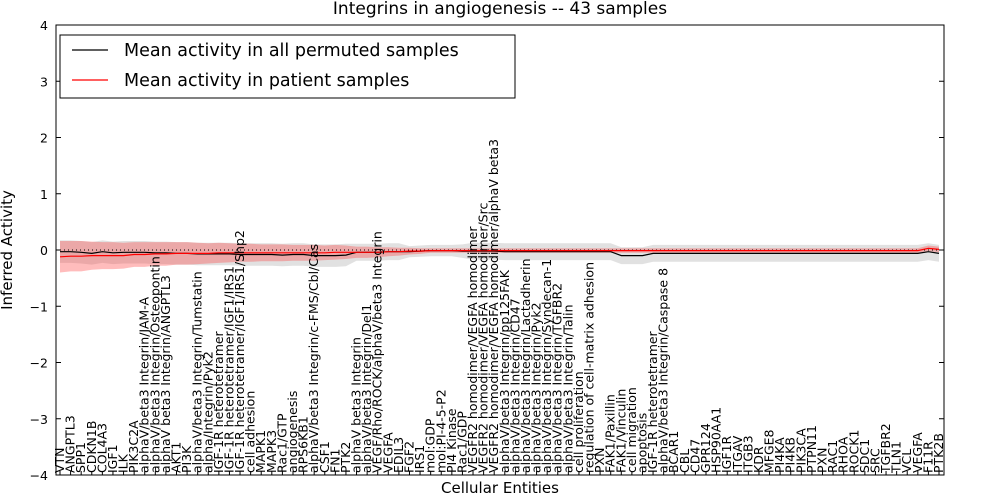 Image resolution: width=1000 pixels, height=500 pixels. What do you see at coordinates (303, 444) in the screenshot?
I see `x-tick-label: RPS6KB1` at bounding box center [303, 444].